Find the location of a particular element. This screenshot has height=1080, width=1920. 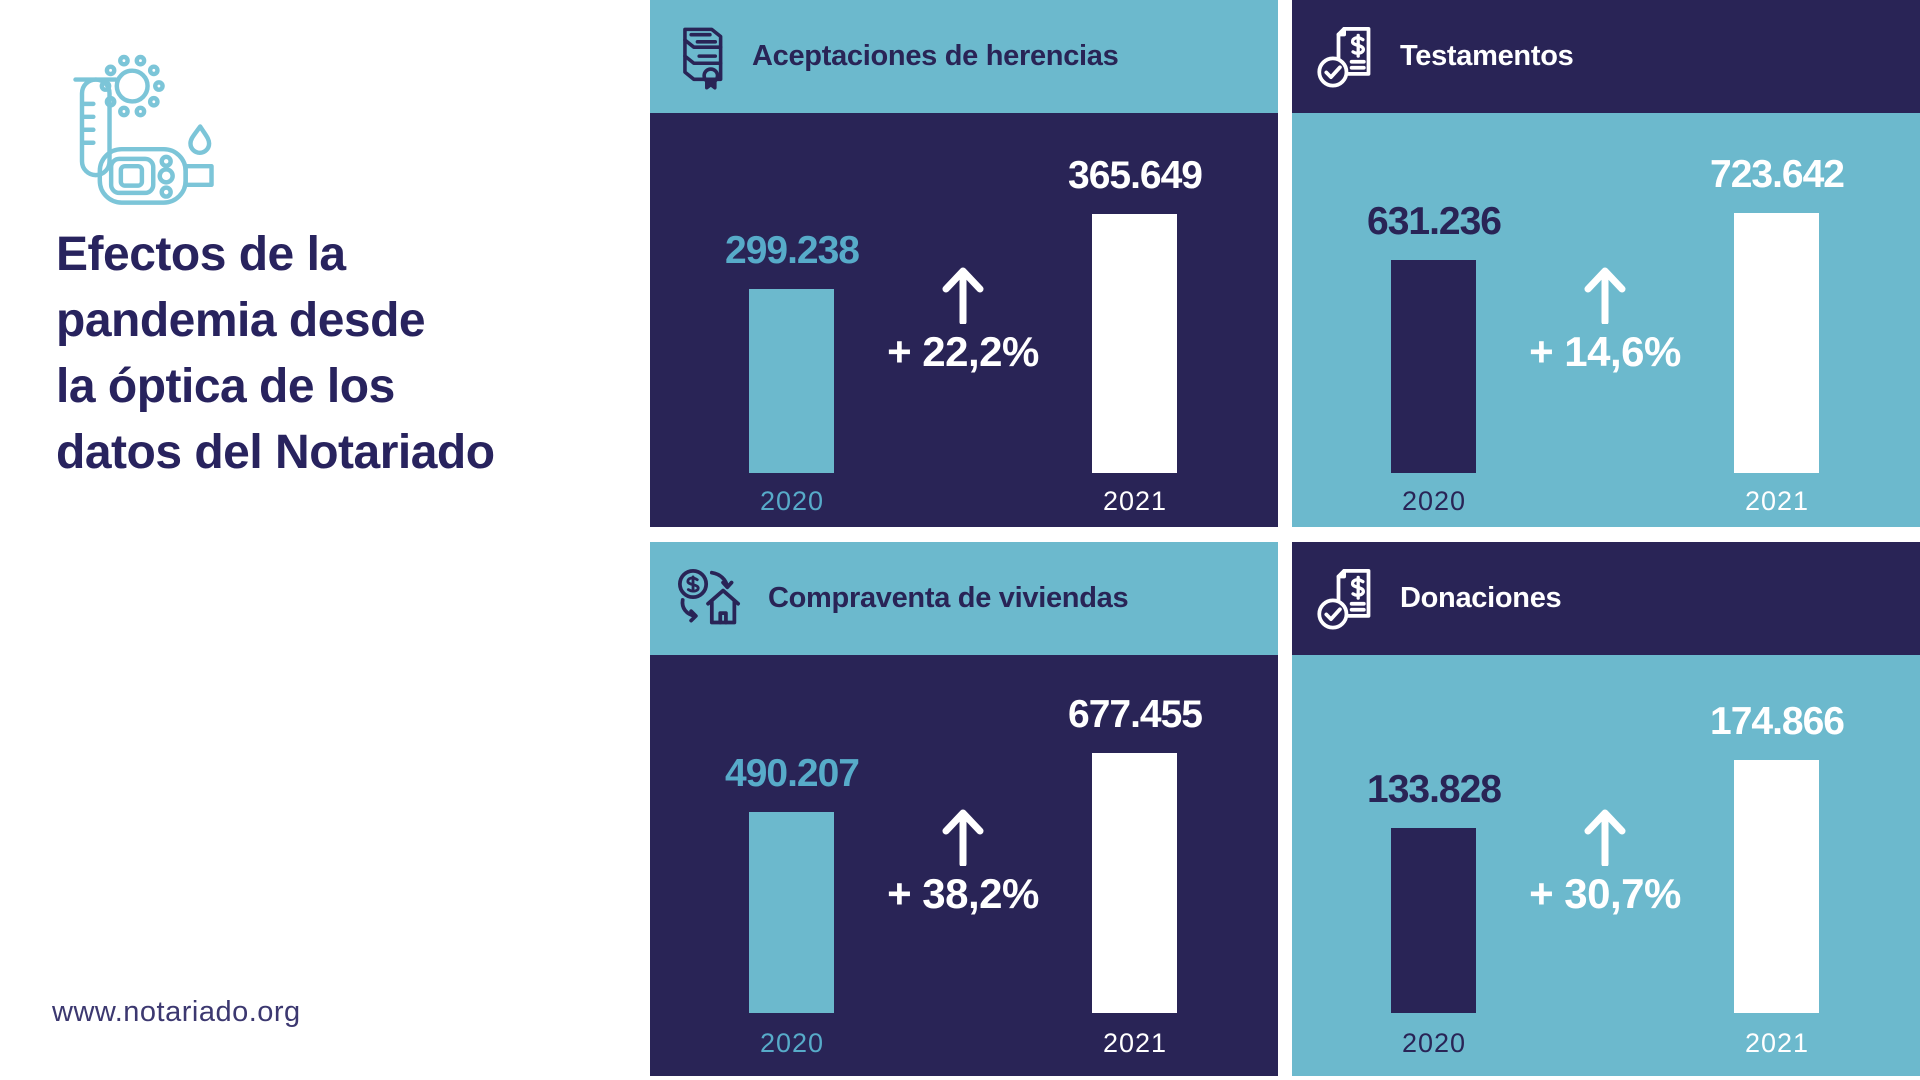

house-money-exchange-icon is located at coordinates (709, 599).